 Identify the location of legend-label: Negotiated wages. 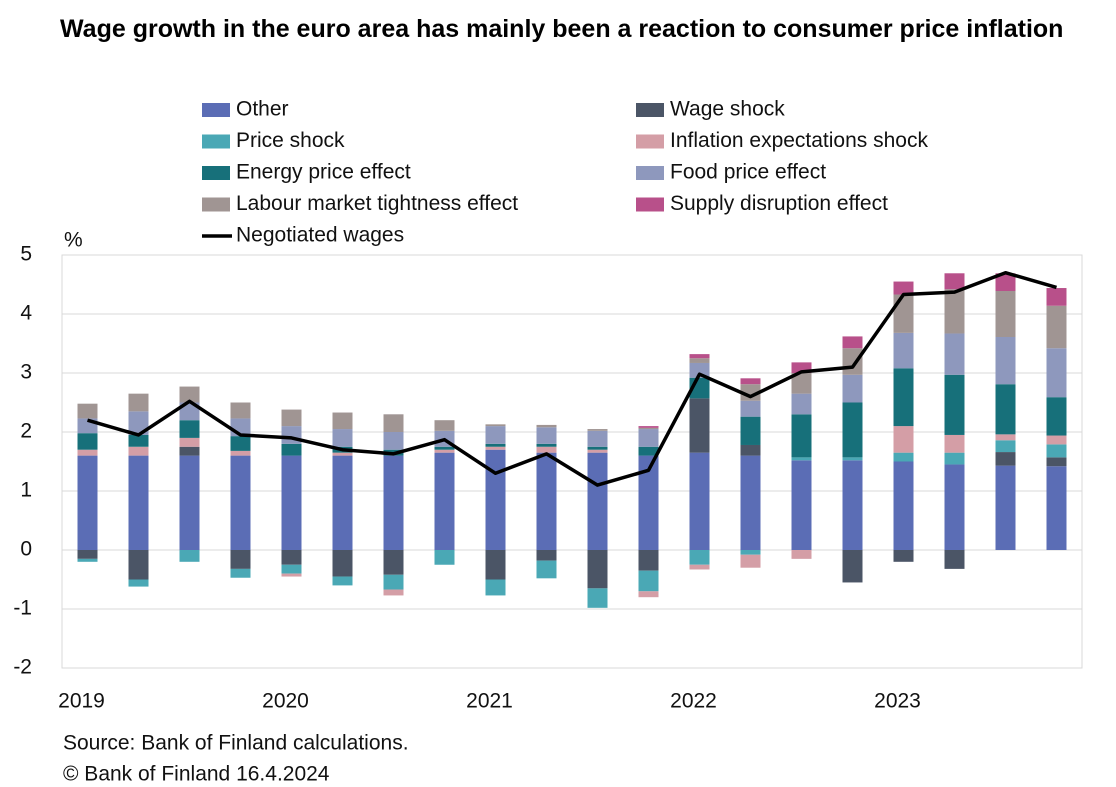
(320, 235).